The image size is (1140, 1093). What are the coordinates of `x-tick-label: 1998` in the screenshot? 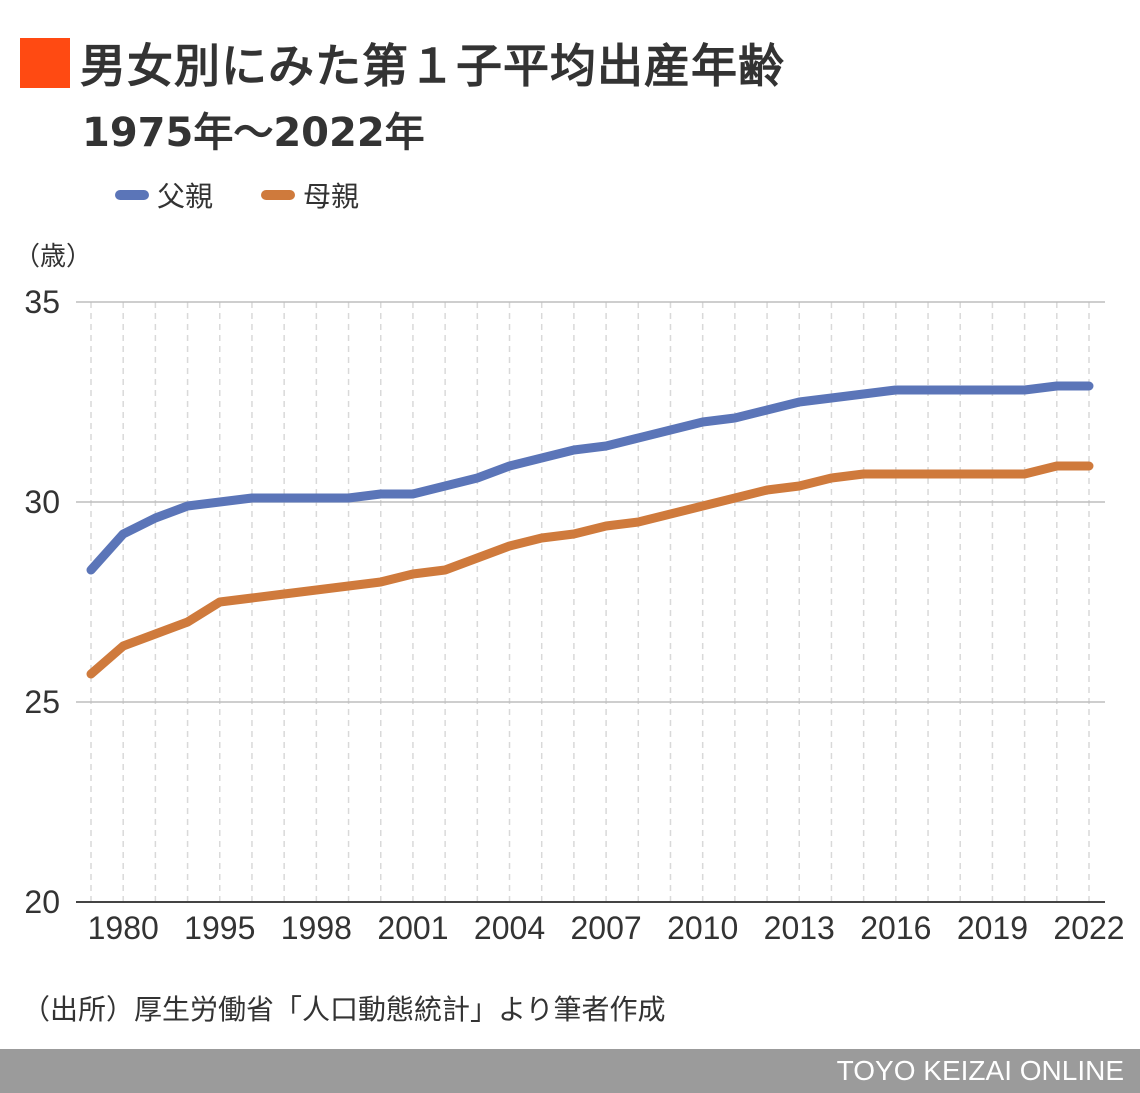 It's located at (316, 928).